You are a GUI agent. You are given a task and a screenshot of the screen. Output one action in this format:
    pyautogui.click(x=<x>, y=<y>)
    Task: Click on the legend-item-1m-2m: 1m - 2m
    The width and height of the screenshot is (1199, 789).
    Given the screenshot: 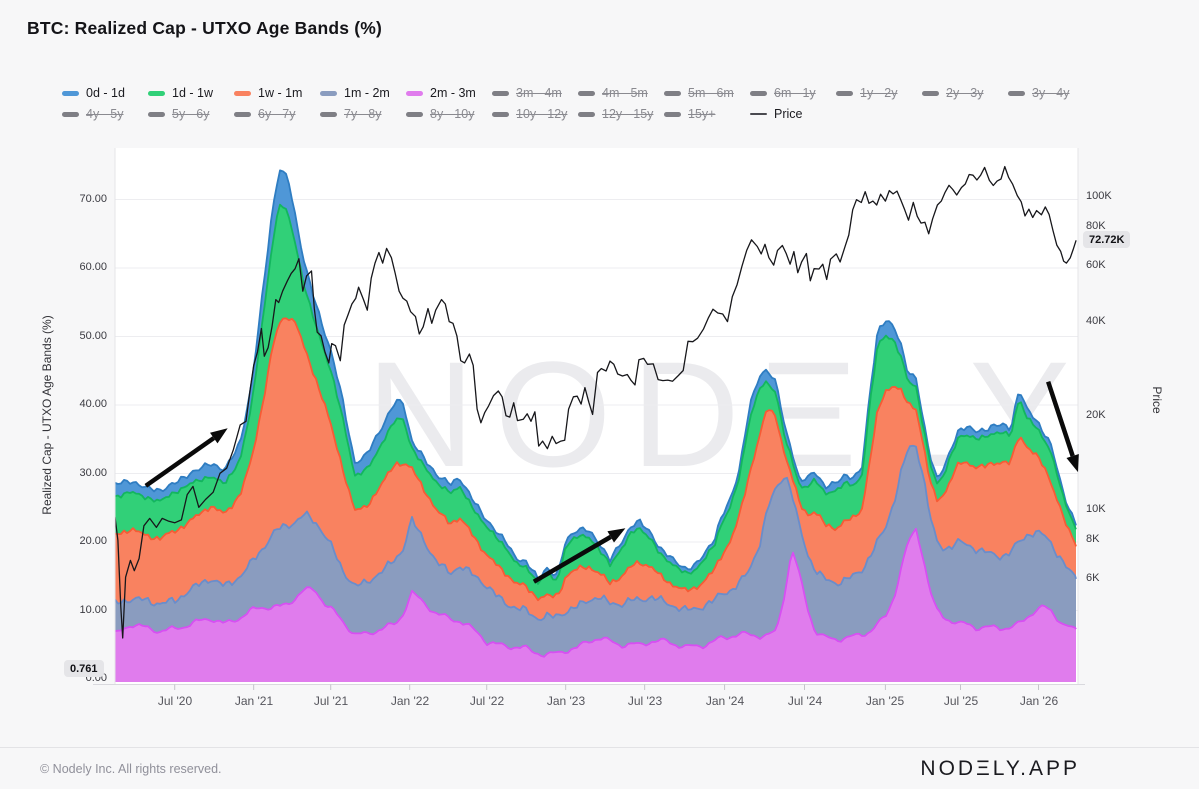 What is the action you would take?
    pyautogui.click(x=363, y=93)
    